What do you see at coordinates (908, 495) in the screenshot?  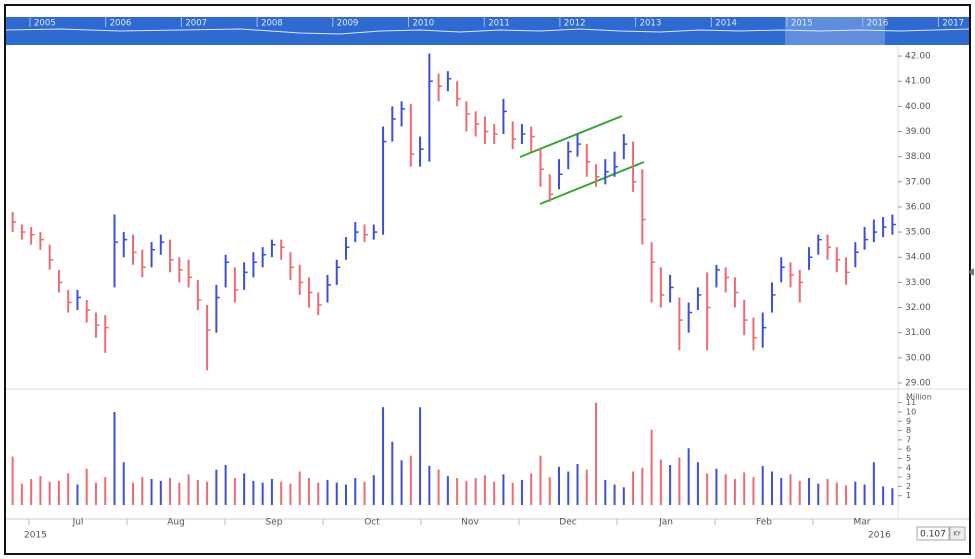 I see `volume-tick-label: 1` at bounding box center [908, 495].